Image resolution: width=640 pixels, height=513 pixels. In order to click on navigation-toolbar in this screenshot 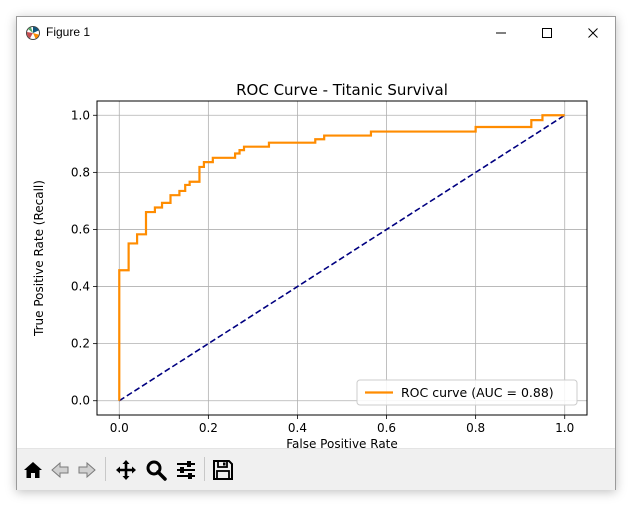, I will do `click(316, 469)`.